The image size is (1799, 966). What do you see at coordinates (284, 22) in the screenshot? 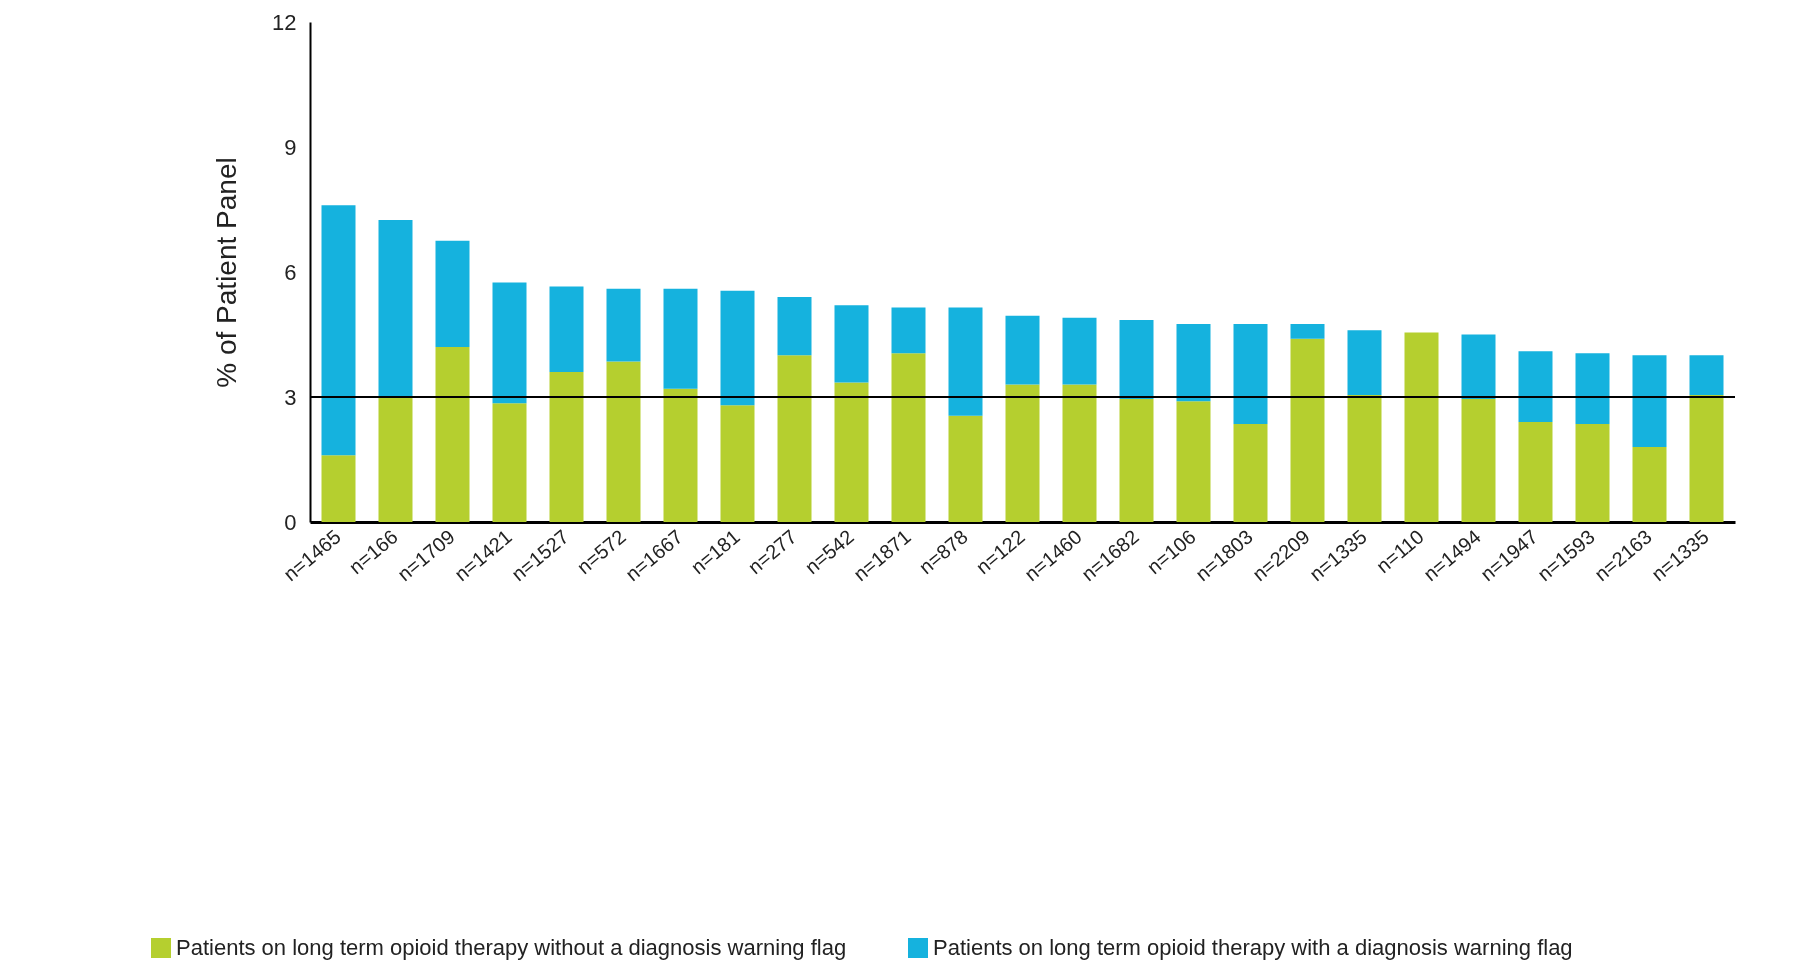
I see `y-tick-label: 12` at bounding box center [284, 22].